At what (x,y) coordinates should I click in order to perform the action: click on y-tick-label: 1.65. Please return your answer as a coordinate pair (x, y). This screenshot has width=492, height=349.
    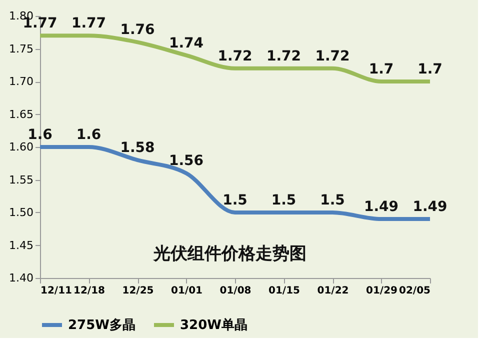
    Looking at the image, I should click on (21, 114).